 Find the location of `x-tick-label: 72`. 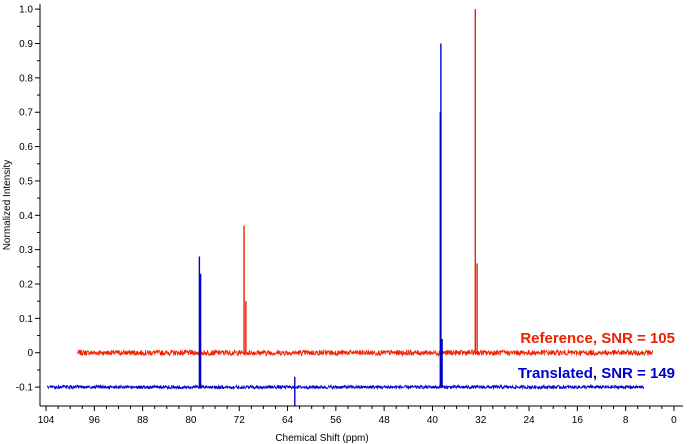

x-tick-label: 72 is located at coordinates (240, 420).